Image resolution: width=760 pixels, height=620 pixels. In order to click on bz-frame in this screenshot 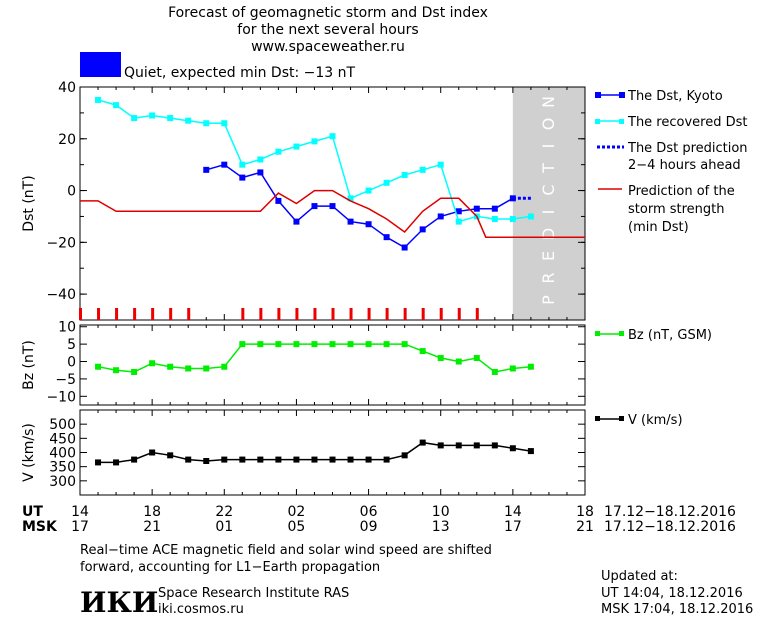, I will do `click(332, 365)`.